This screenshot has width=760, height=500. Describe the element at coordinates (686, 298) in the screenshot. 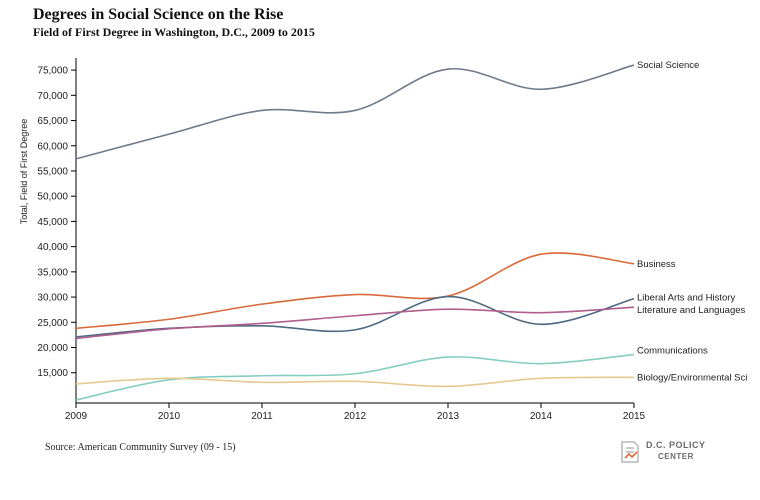

I see `series-label-liberal-arts-and-history: Liberal Arts and History` at that location.